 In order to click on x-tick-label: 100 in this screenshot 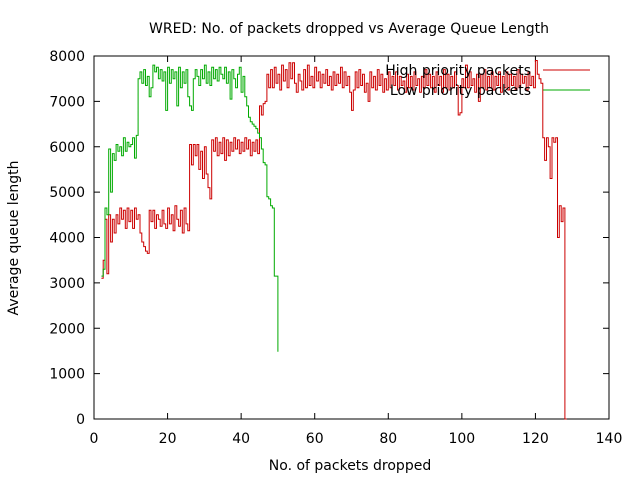, I will do `click(461, 439)`.